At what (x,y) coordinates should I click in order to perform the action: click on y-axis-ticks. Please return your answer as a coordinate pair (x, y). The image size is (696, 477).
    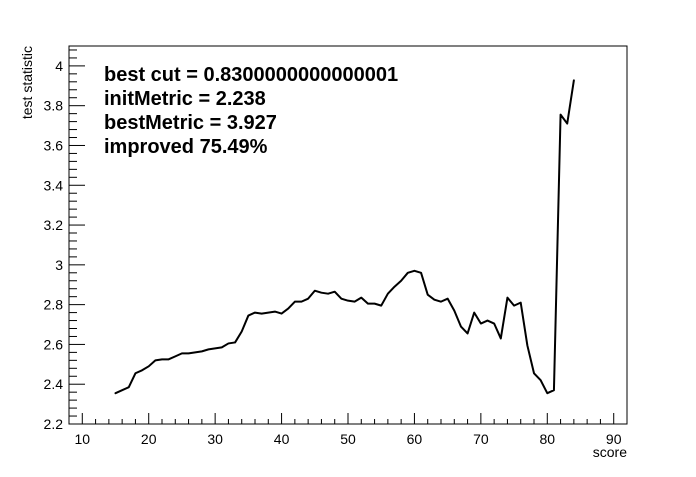
    Looking at the image, I should click on (77, 237).